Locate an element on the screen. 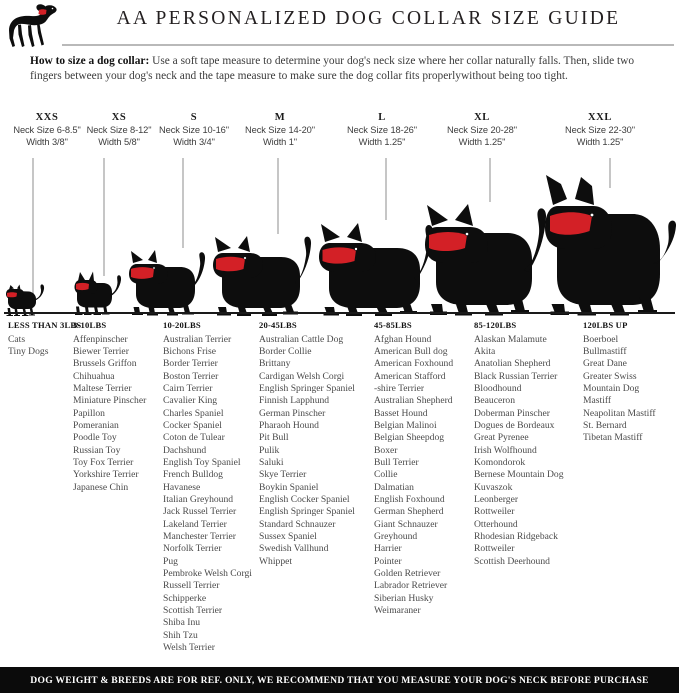 This screenshot has width=679, height=693. breed-list-item: Akita is located at coordinates (485, 351).